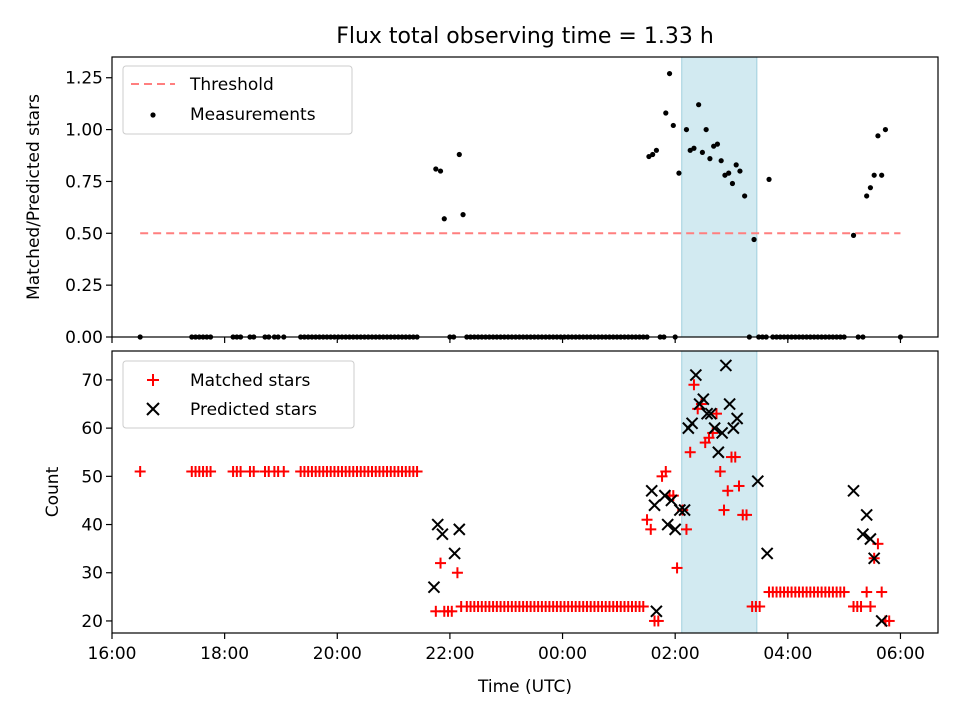 The width and height of the screenshot is (960, 724). I want to click on y-tick-label: 70, so click(92, 381).